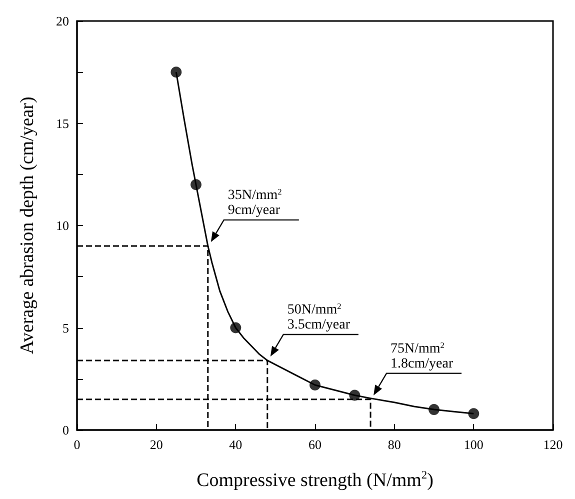  I want to click on x-tick-label: 120, so click(553, 444).